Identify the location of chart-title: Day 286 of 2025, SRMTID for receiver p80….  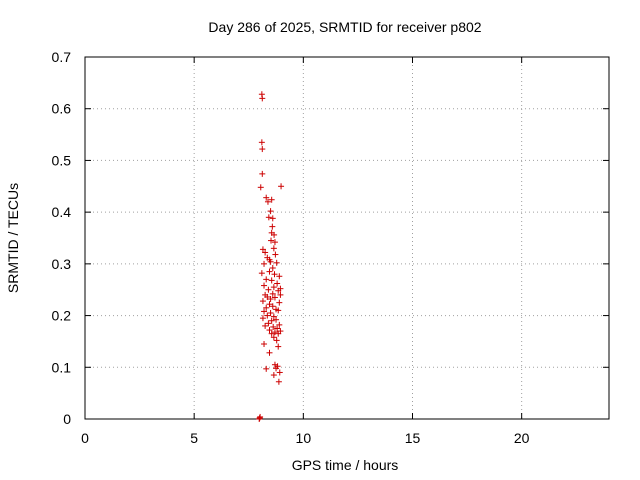
(344, 27).